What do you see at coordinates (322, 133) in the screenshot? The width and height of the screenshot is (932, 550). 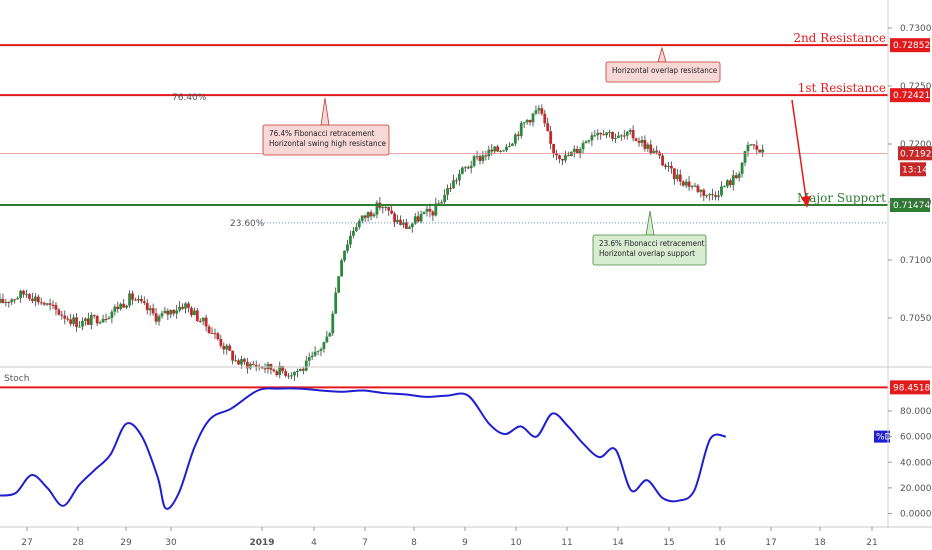 I see `annotation-text: 76.4% Fibonacci retracement` at bounding box center [322, 133].